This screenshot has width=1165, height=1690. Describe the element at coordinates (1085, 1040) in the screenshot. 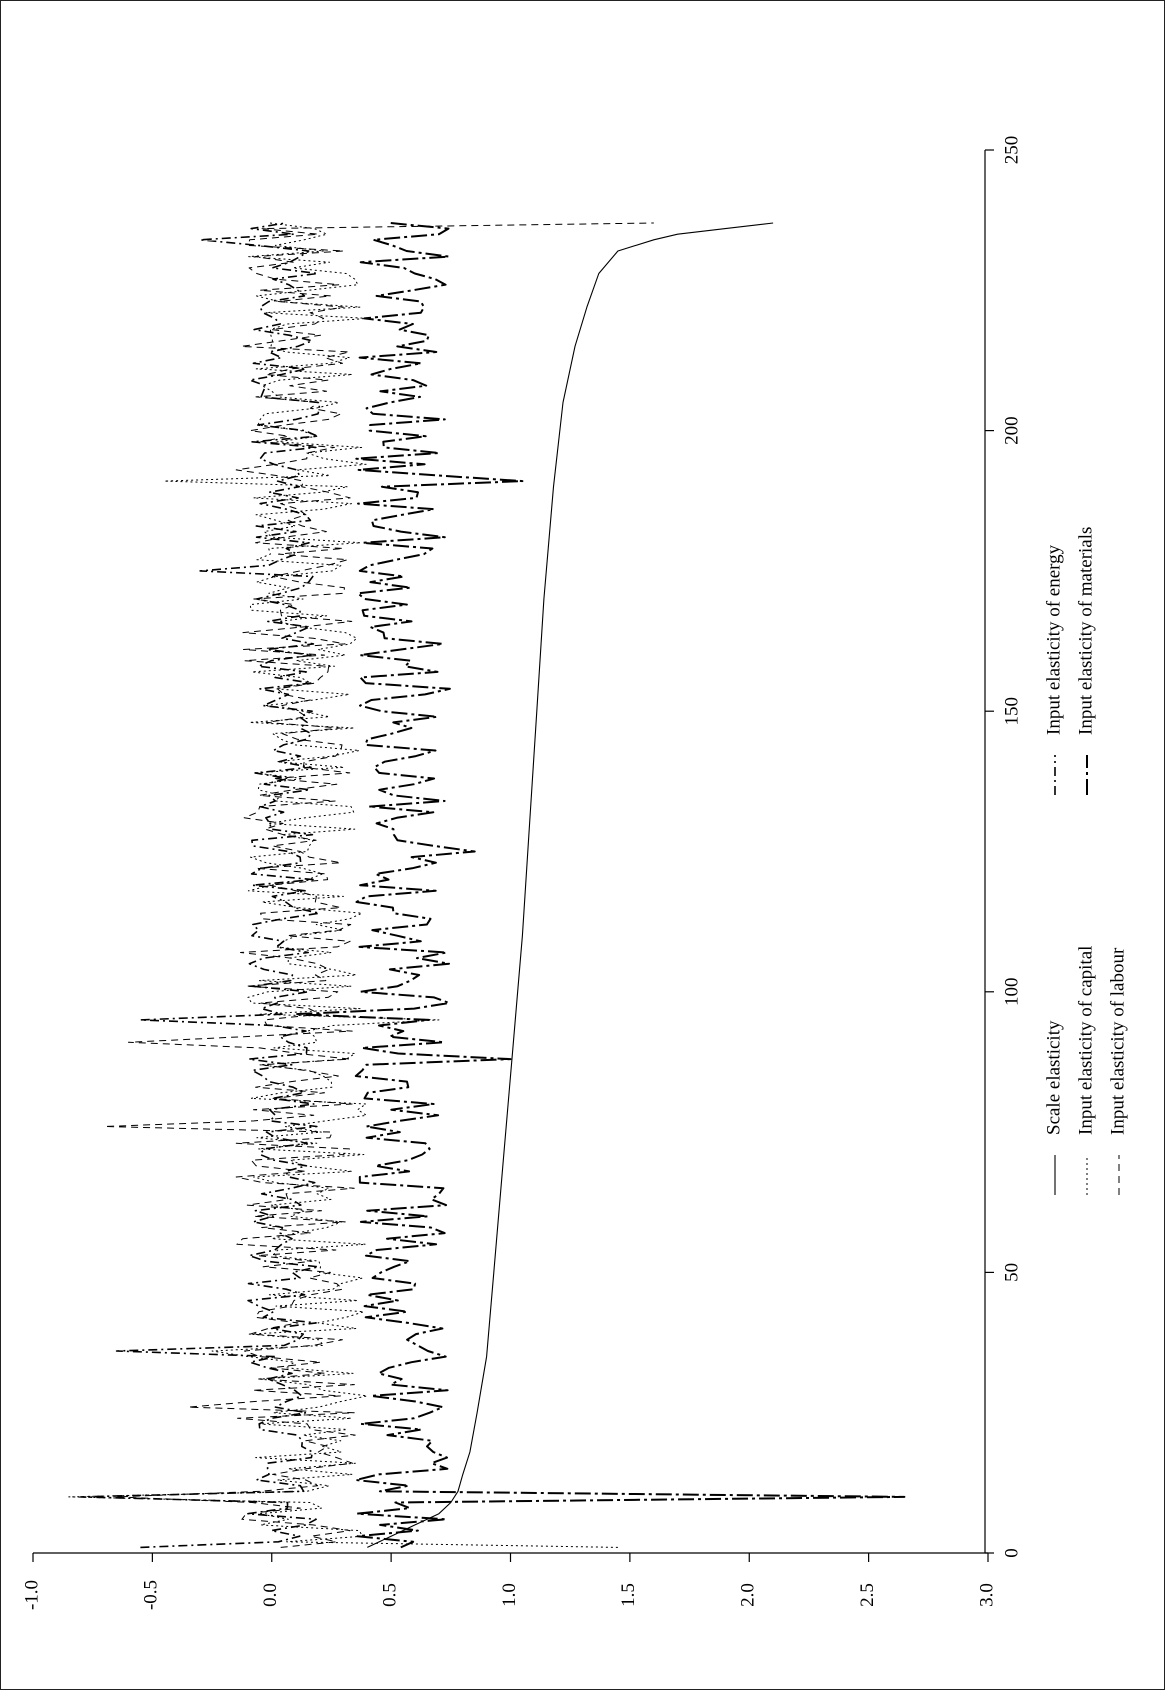

I see `legend-label: Input elasticity of capital` at that location.